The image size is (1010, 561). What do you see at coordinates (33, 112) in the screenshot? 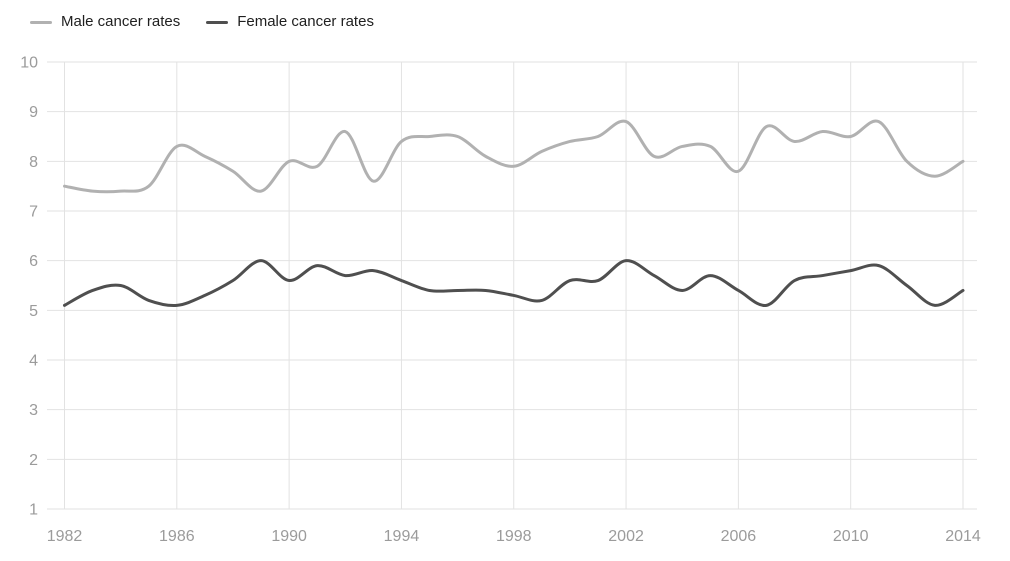
I see `y-axis-tick-label: 9` at bounding box center [33, 112].